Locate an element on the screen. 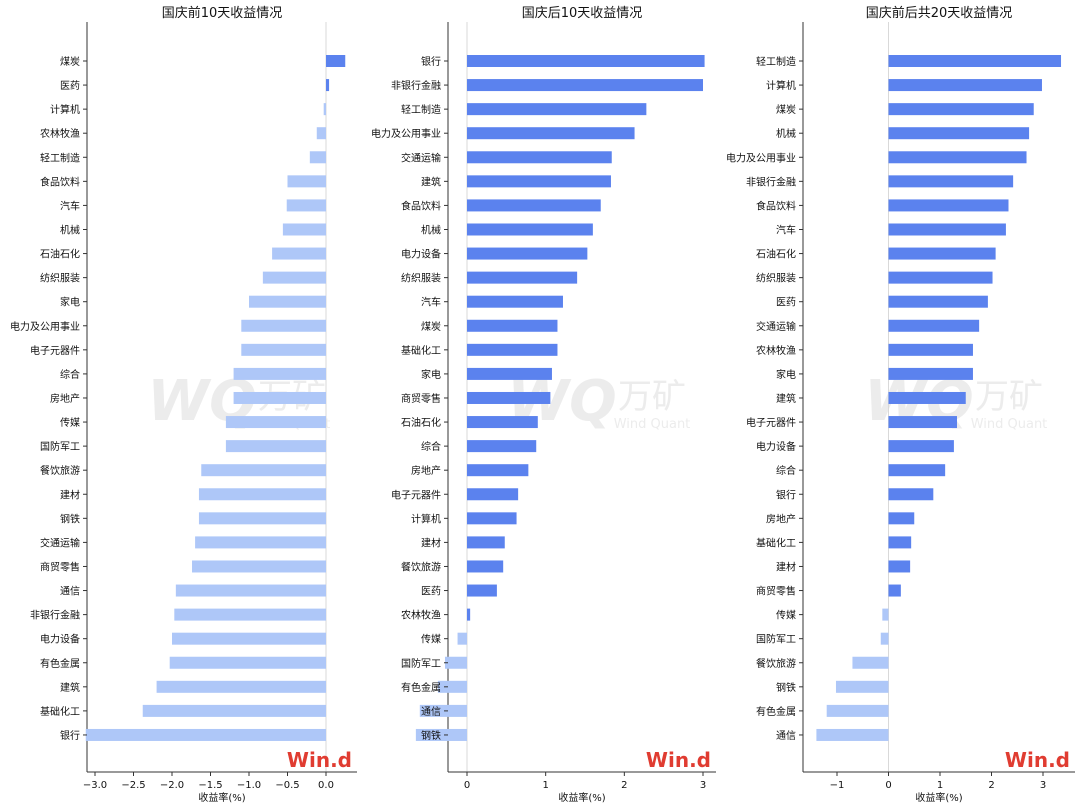 This screenshot has width=1080, height=808. category-label: 建材 is located at coordinates (70, 494).